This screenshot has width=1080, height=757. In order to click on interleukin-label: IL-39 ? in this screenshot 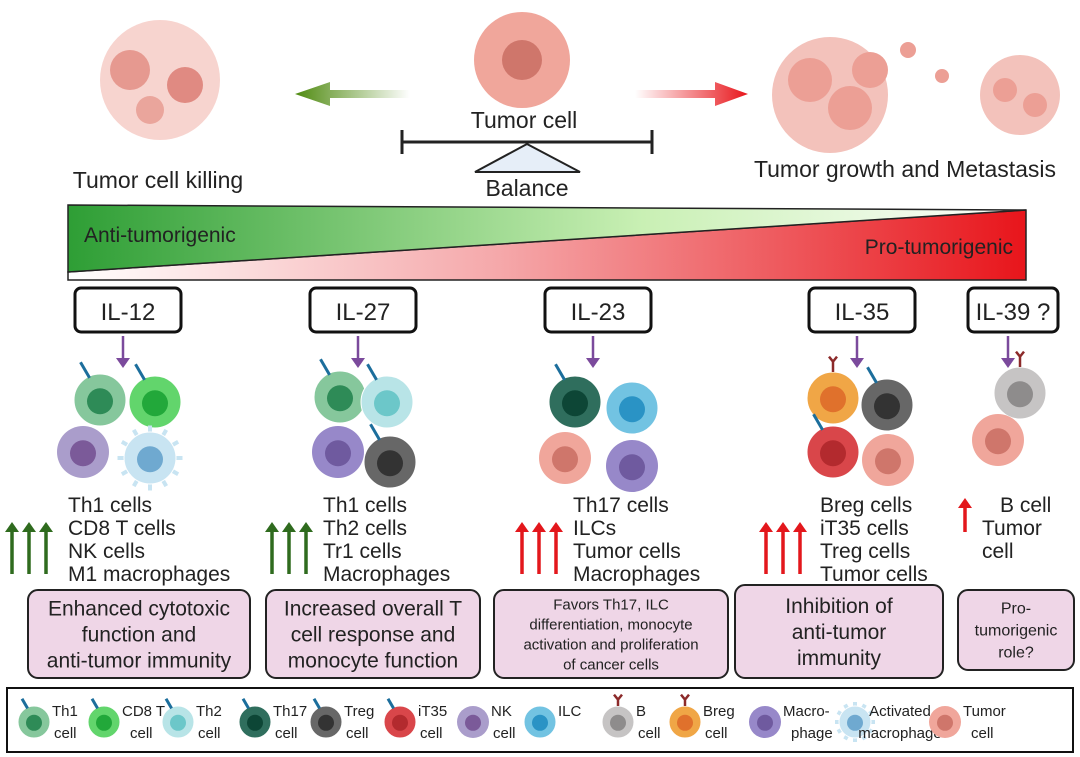, I will do `click(1013, 312)`.